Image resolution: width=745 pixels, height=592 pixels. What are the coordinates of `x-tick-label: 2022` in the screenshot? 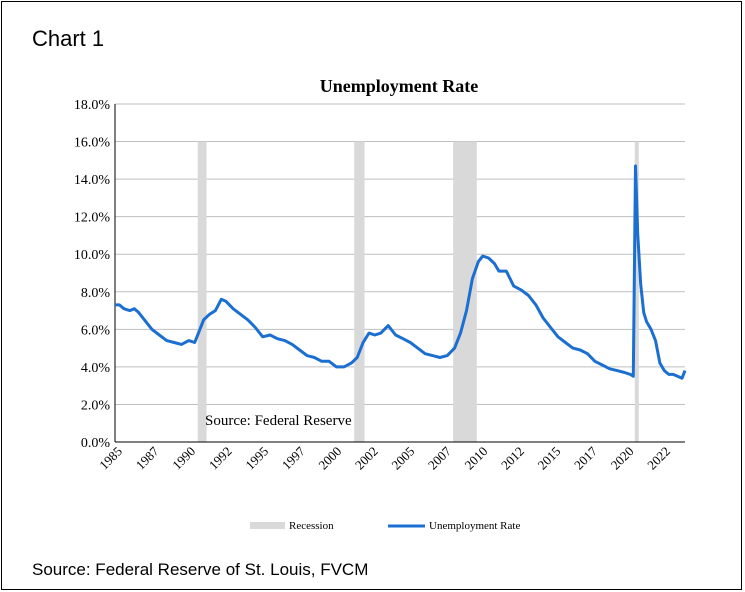 It's located at (658, 458).